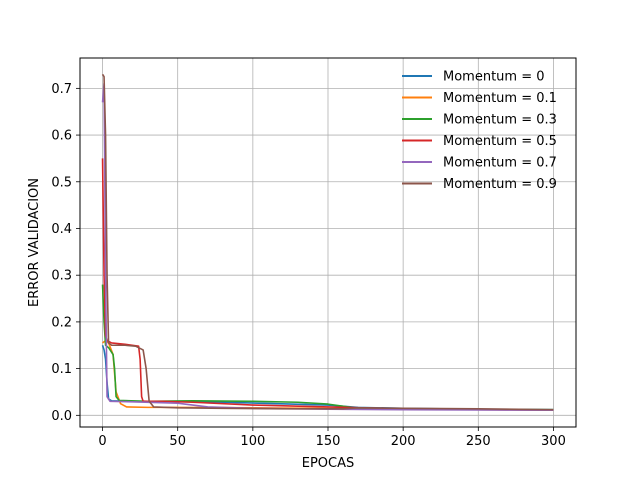 The height and width of the screenshot is (480, 640). I want to click on y-tick-label: 0.6, so click(61, 136).